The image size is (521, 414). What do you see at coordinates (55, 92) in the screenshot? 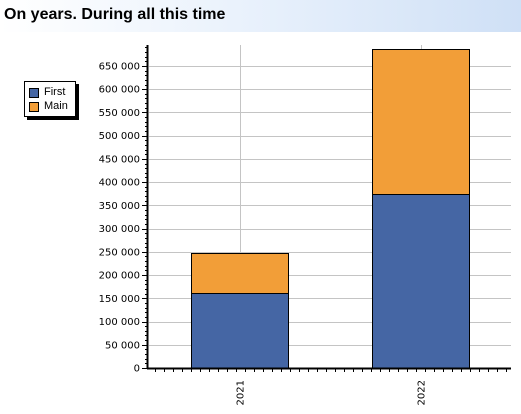
I see `legend-label-first: First` at bounding box center [55, 92].